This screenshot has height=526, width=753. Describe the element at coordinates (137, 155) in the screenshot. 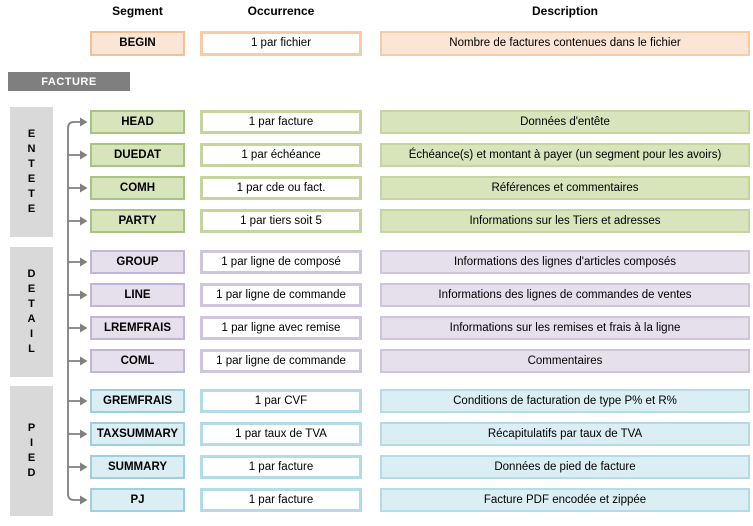

I see `segment-box: DUEDAT` at that location.